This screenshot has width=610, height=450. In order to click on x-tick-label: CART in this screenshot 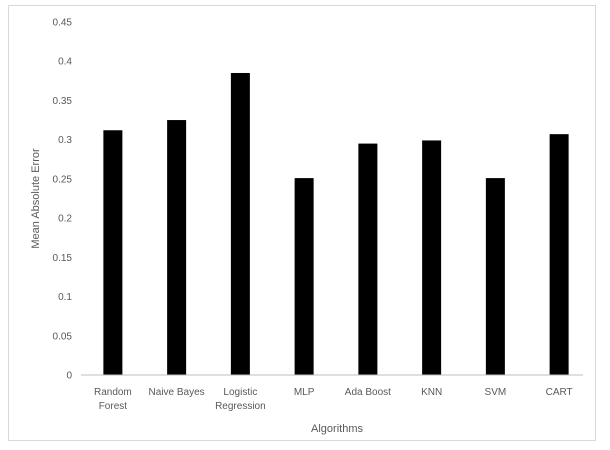, I will do `click(559, 392)`.